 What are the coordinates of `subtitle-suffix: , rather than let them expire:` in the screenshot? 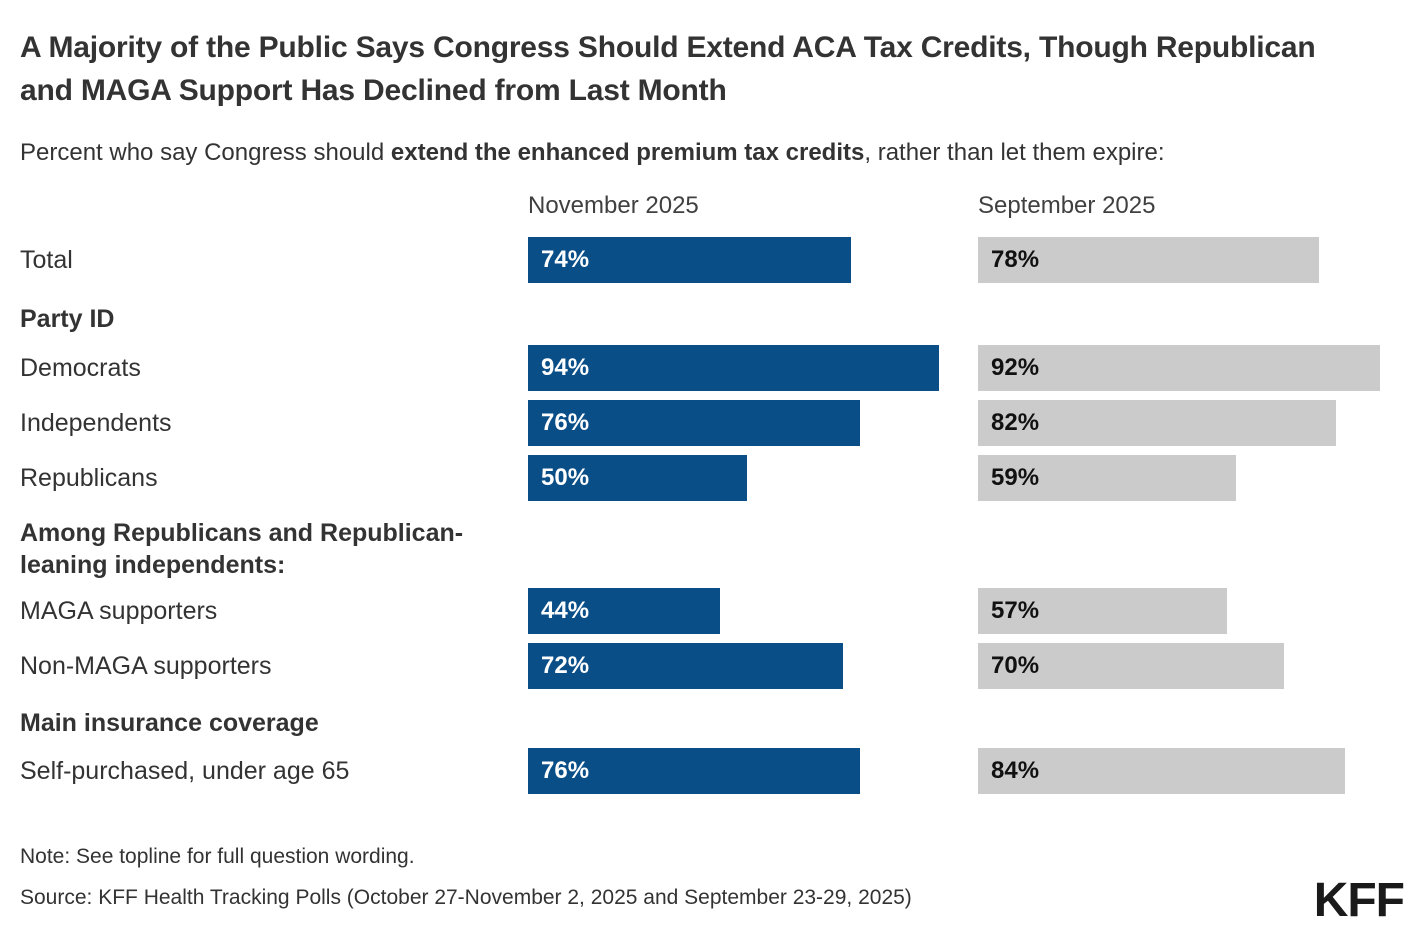 It's located at (1014, 152).